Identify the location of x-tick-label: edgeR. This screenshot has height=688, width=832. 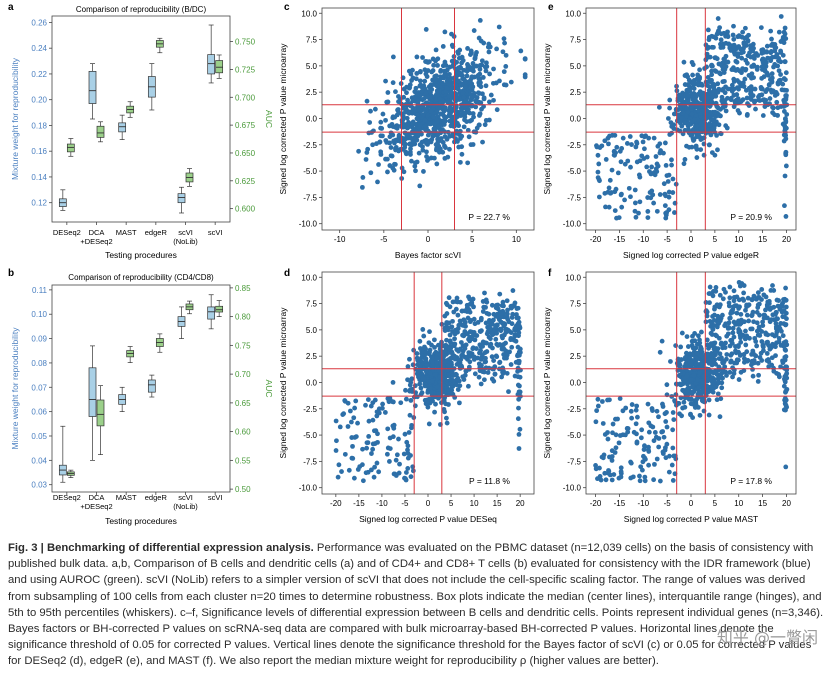
(156, 497).